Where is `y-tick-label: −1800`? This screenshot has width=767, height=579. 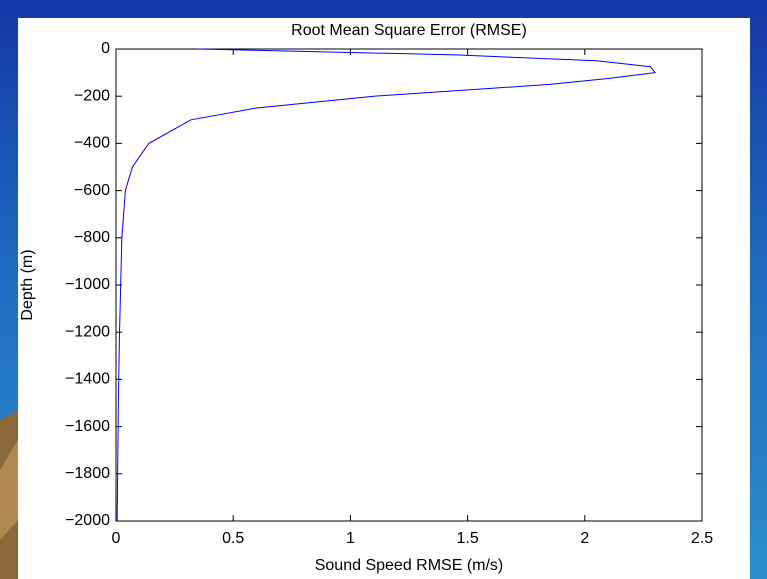
y-tick-label: −1800 is located at coordinates (87, 473).